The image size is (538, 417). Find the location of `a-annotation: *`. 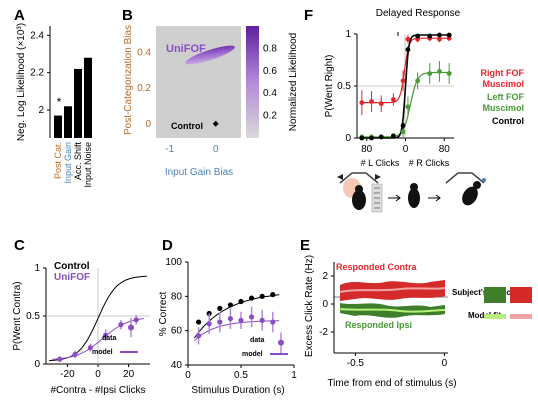

a-annotation: * is located at coordinates (59, 102).